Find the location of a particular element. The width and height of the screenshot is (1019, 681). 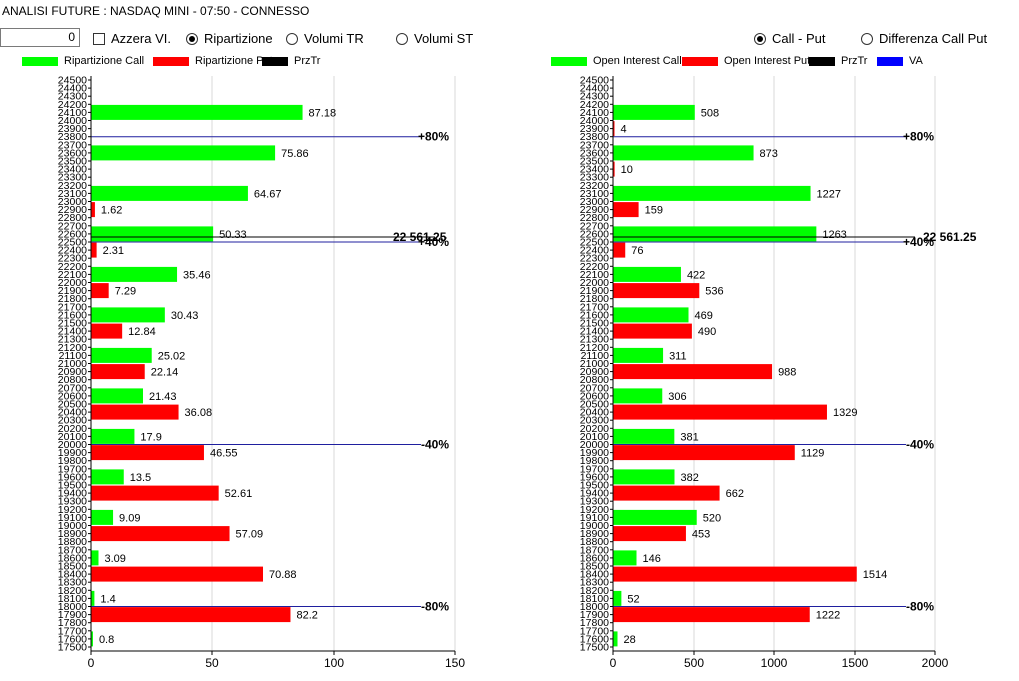

y-tick-label: 18600 is located at coordinates (72, 558).